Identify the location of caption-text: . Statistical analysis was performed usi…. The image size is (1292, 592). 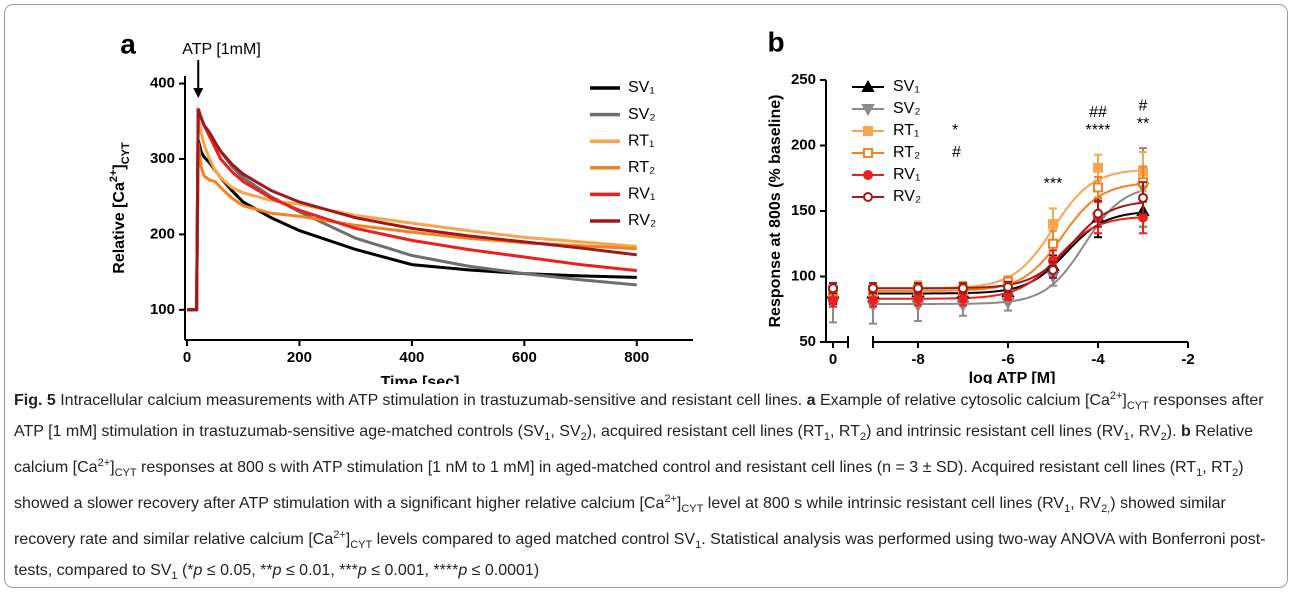
(640, 555).